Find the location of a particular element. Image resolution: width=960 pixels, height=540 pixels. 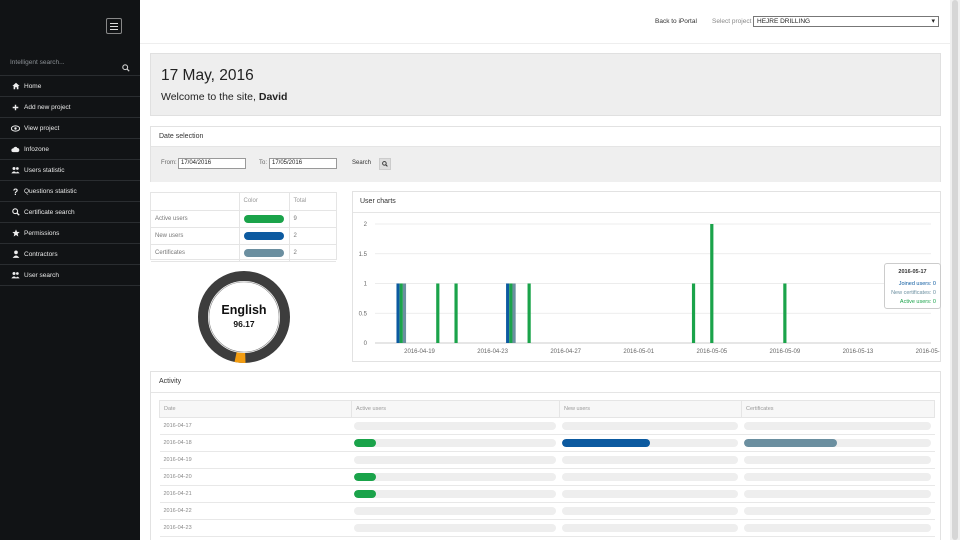

y-tick-label: 0.5 is located at coordinates (363, 314).